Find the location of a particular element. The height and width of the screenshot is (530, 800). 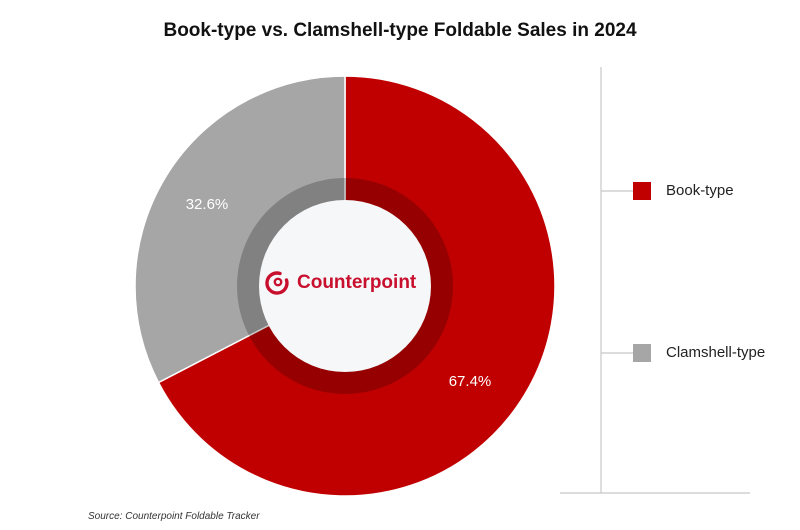

legend-swatch-clamshell-type is located at coordinates (642, 353).